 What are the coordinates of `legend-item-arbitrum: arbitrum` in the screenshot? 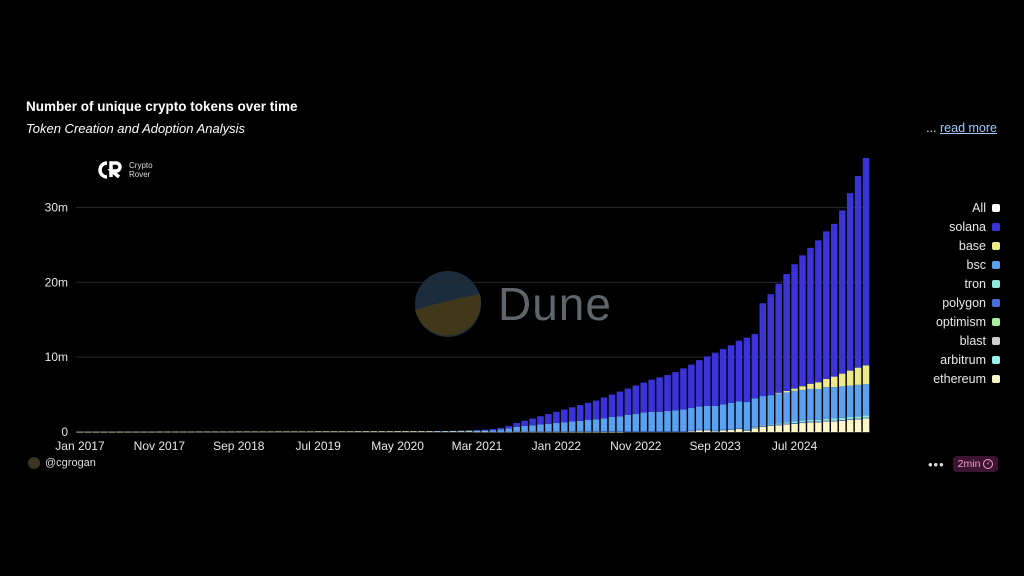 It's located at (950, 359).